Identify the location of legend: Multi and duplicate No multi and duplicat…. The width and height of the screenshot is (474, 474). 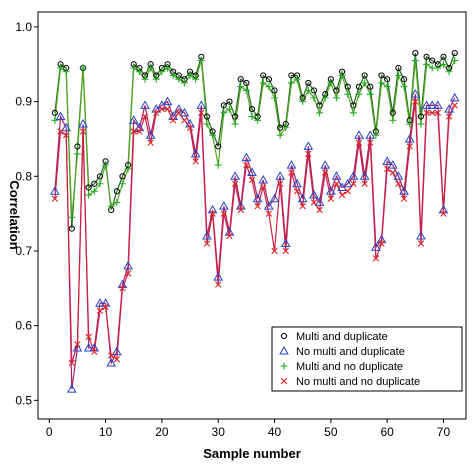
(367, 359).